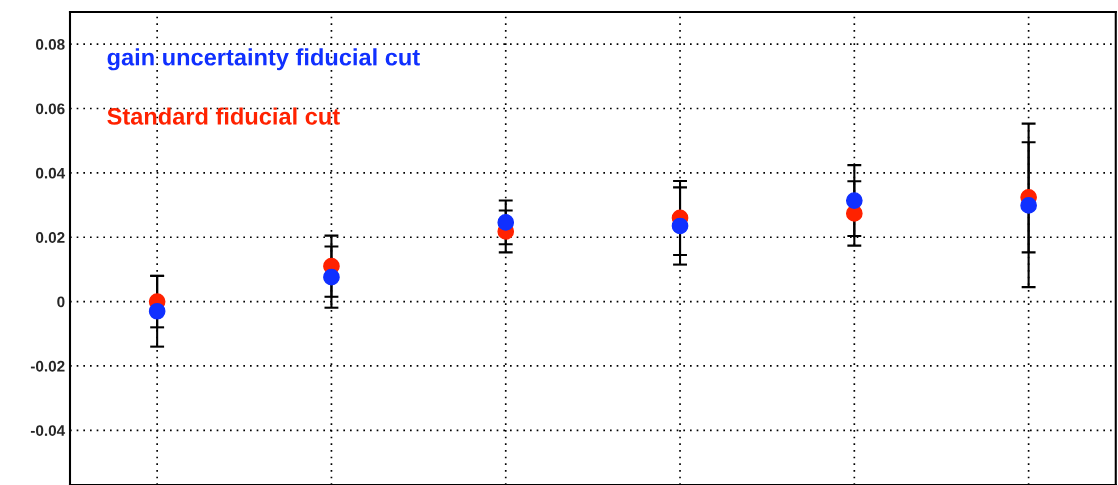 This screenshot has height=485, width=1118. What do you see at coordinates (223, 116) in the screenshot?
I see `text: Standard fiducial cut` at bounding box center [223, 116].